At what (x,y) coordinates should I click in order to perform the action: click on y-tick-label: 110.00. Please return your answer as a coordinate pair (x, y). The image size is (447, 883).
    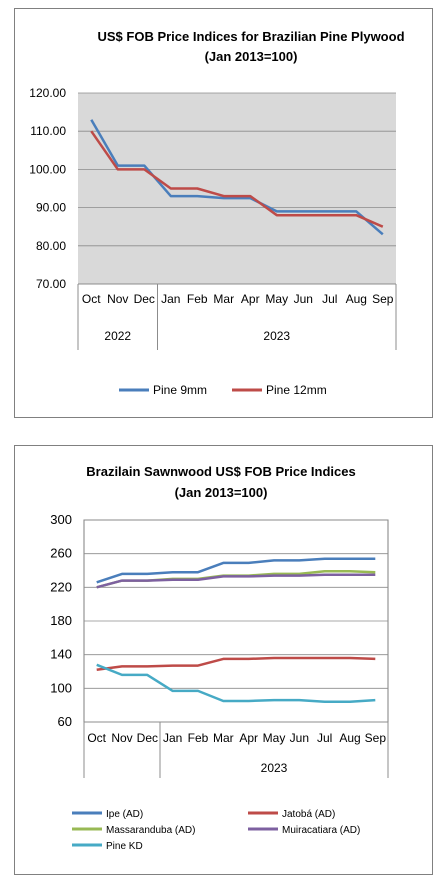
    Looking at the image, I should click on (48, 131).